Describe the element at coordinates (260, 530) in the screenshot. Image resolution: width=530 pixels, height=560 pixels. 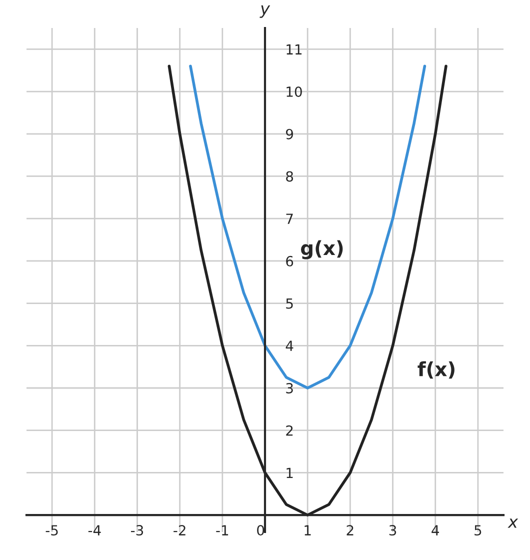
I see `x-tick-label: 0` at that location.